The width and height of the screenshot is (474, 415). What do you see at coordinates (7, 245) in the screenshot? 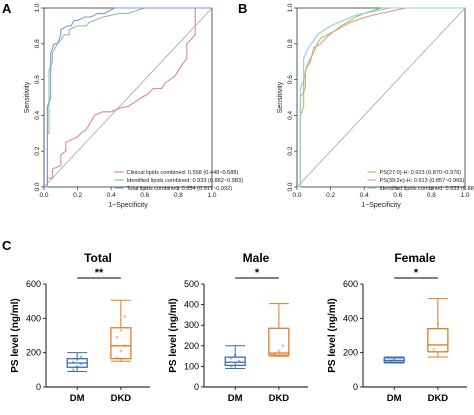
I see `panel-letter-c: C` at bounding box center [7, 245].